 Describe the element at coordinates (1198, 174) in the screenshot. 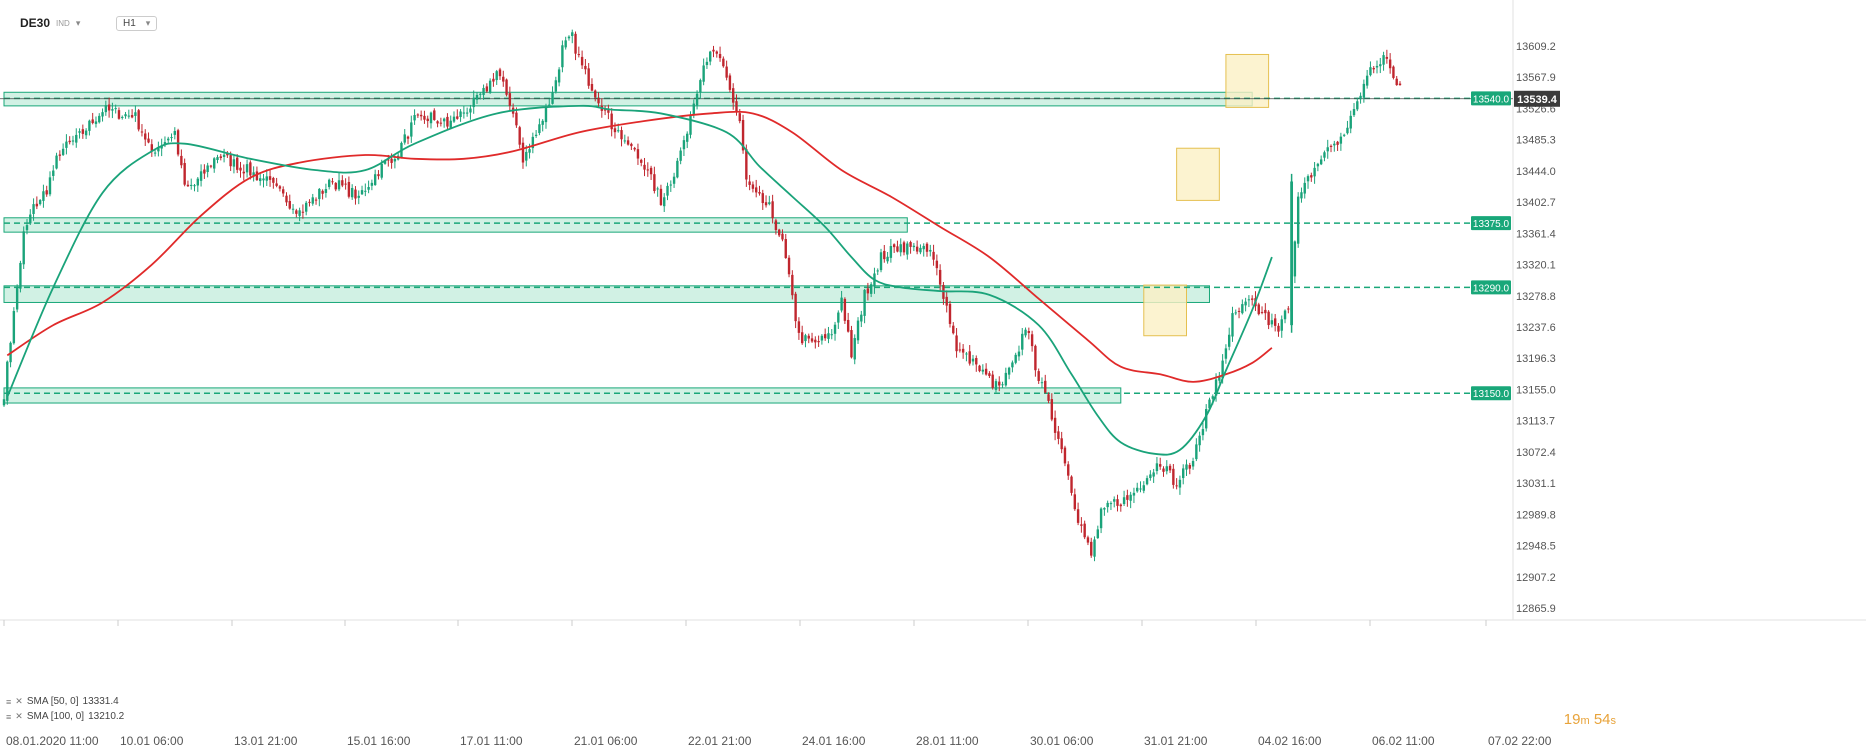

I see `highlight-box` at that location.